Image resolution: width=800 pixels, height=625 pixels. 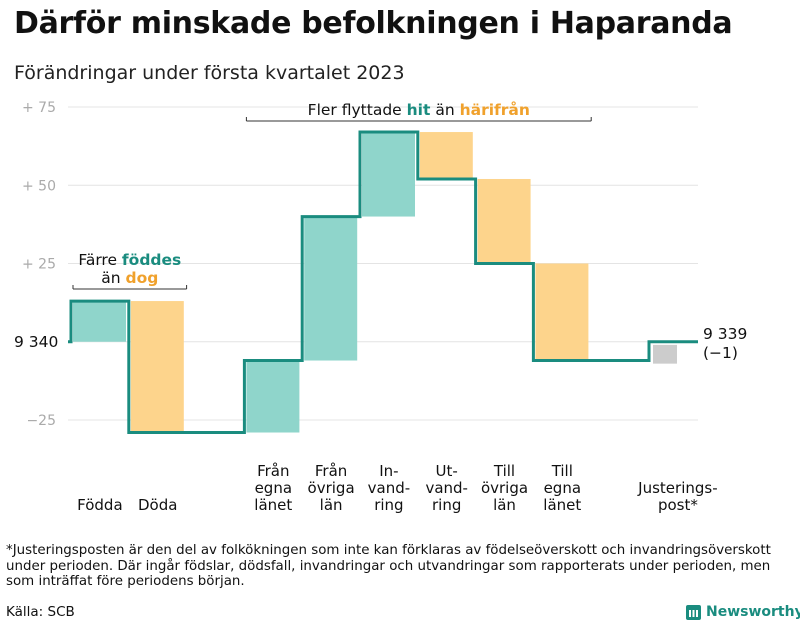 I want to click on y-tick-label: + 75, so click(x=39, y=108).